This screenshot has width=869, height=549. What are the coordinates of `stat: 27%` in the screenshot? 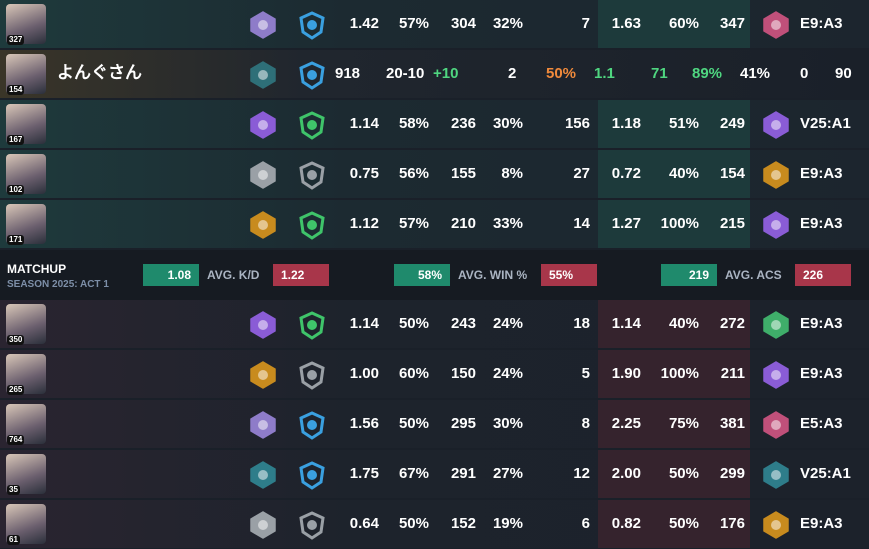 It's located at (507, 473).